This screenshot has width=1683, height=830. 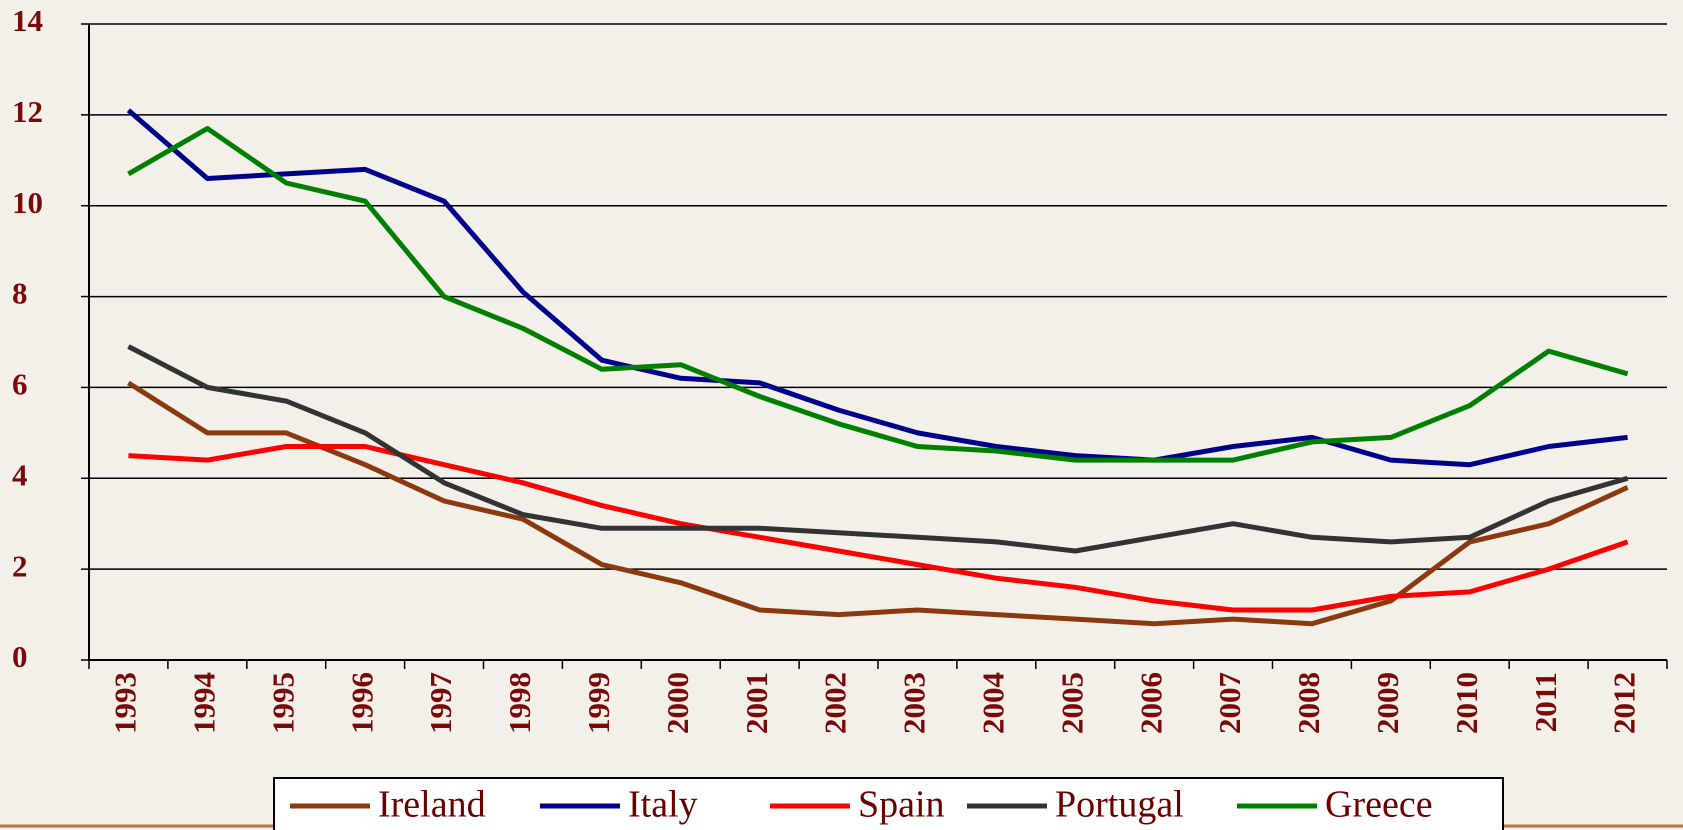 What do you see at coordinates (914, 703) in the screenshot?
I see `x-tick-label: 2003` at bounding box center [914, 703].